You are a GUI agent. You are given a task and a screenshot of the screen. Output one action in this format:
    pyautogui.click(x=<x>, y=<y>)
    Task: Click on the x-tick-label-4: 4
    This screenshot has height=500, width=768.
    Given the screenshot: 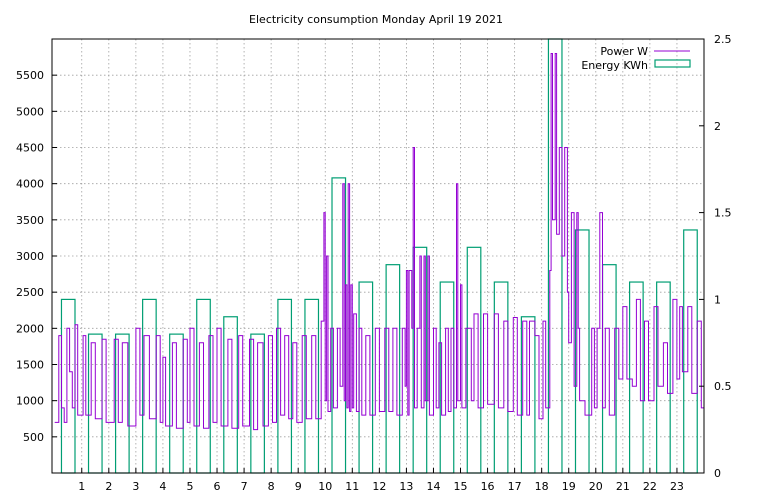 What is the action you would take?
    pyautogui.click(x=162, y=486)
    